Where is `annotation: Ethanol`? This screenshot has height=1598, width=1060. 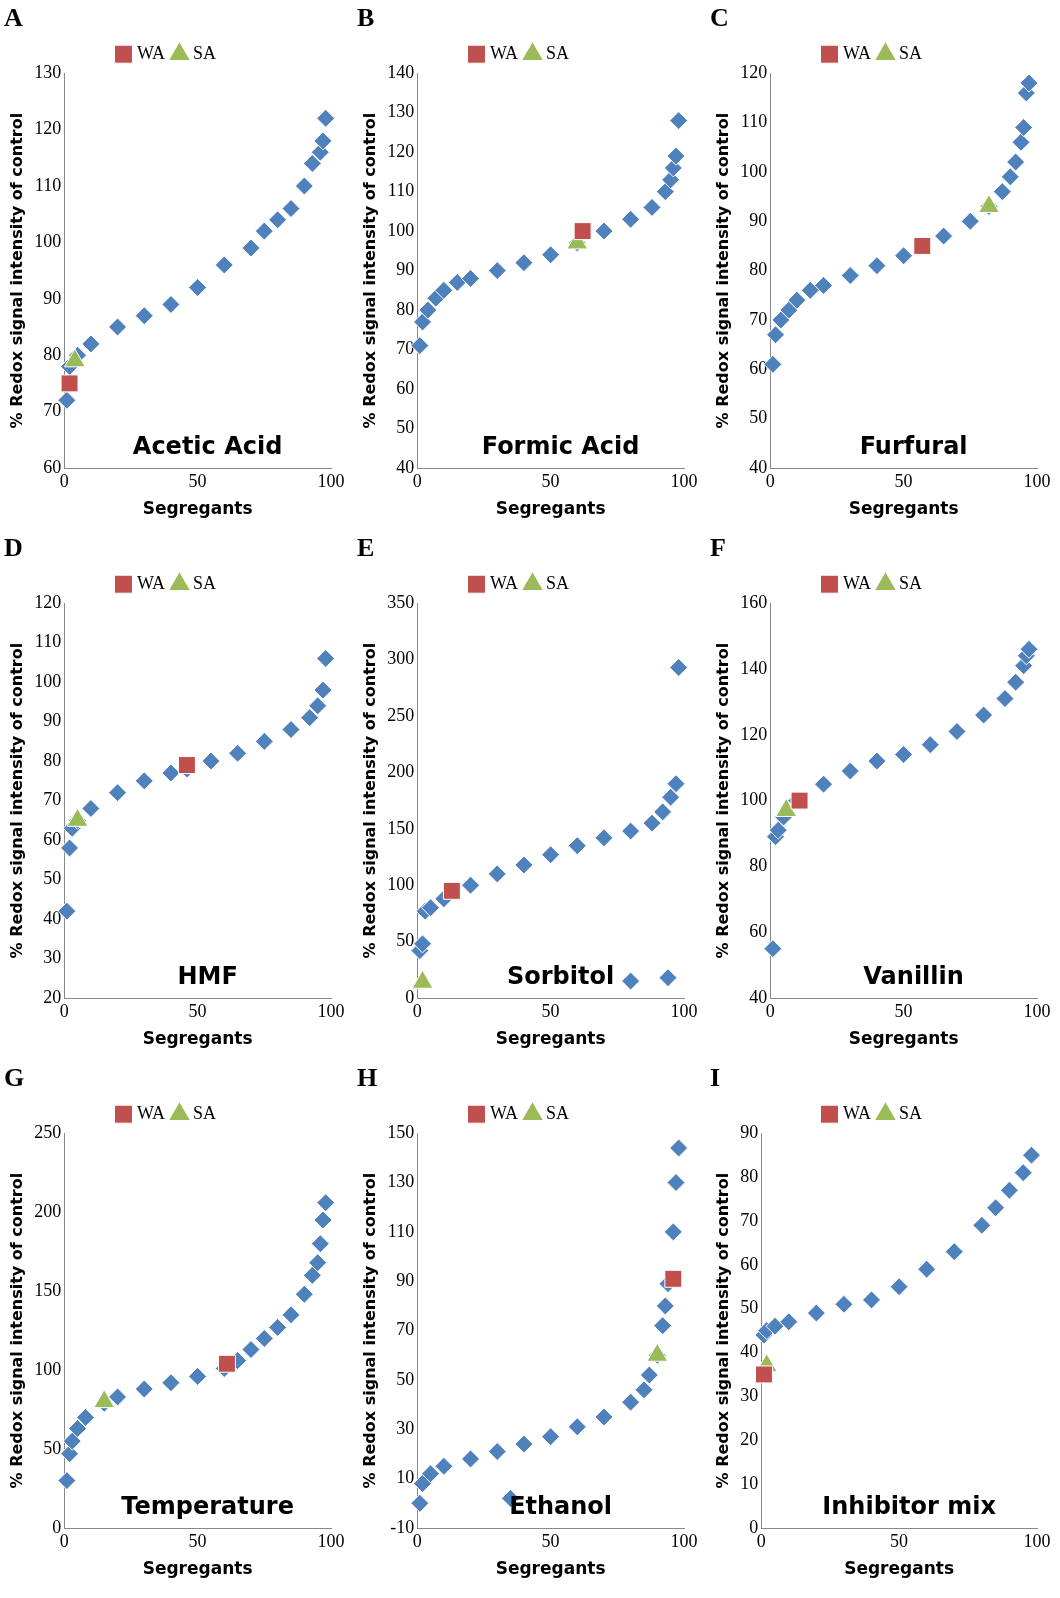
annotation: Ethanol is located at coordinates (561, 1506).